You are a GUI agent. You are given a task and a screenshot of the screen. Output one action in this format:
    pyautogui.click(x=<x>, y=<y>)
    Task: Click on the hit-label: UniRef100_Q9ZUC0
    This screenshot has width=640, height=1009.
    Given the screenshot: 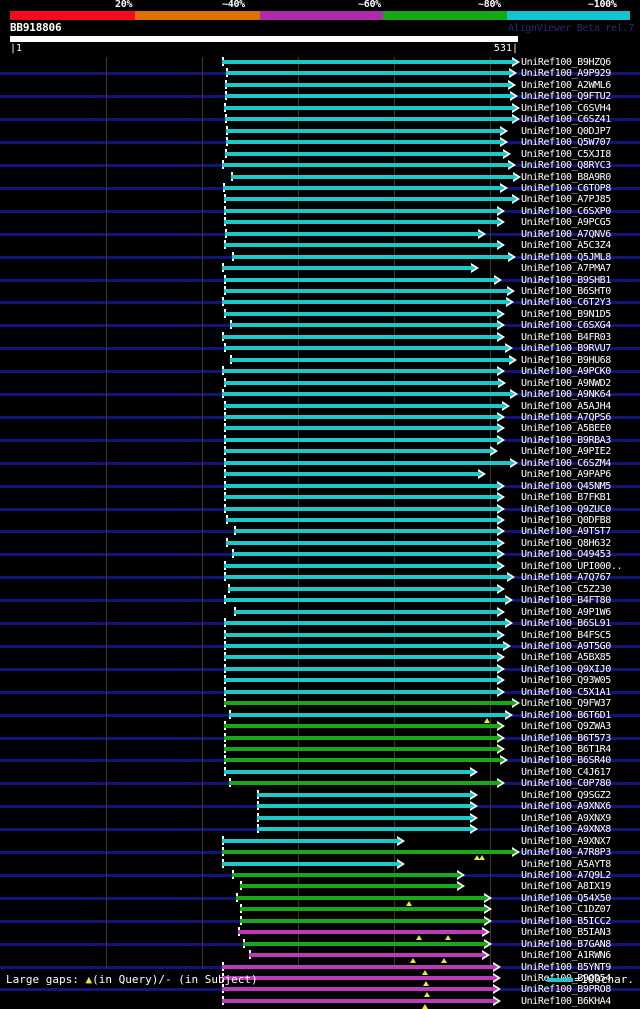 What is the action you would take?
    pyautogui.click(x=566, y=509)
    